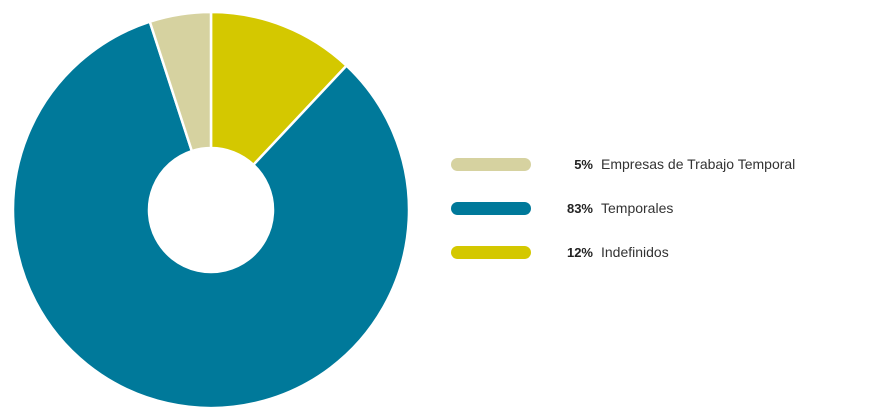  I want to click on legend-item-empresas-de-trabajo-temporal: 5% Empresas de Trabajo Temporal, so click(660, 164).